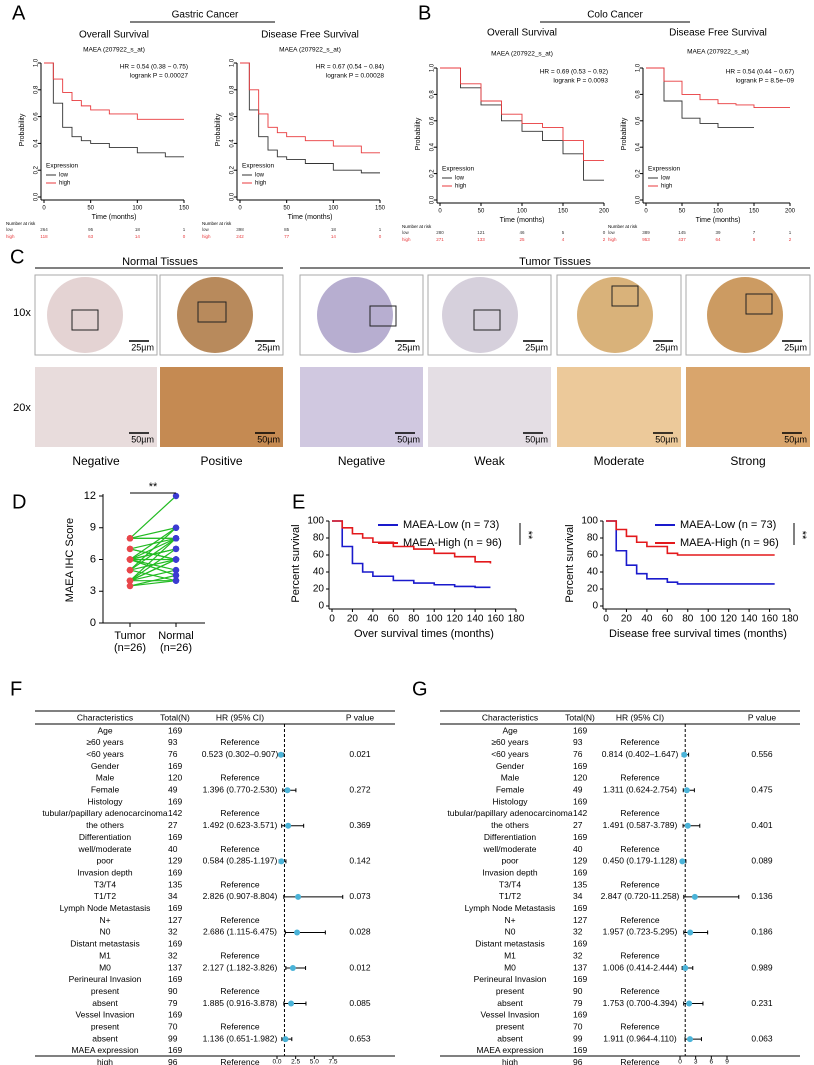  Describe the element at coordinates (452, 543) in the screenshot. I see `legend-label: MAEA-High (n = 96)` at that location.